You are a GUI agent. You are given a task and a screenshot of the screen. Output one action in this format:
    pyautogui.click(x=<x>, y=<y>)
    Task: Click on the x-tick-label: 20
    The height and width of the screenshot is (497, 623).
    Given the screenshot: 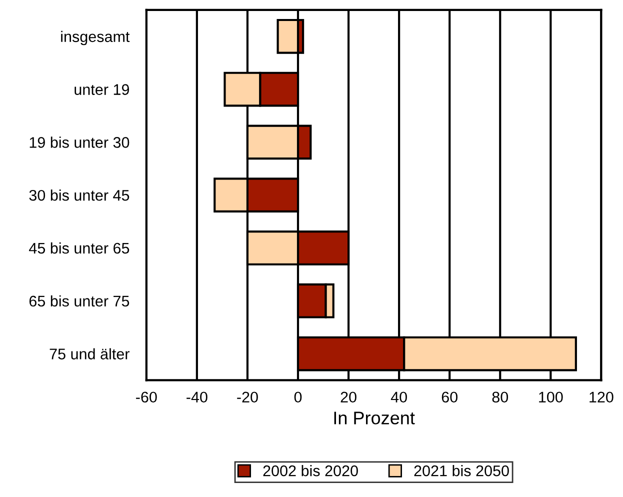 What is the action you would take?
    pyautogui.click(x=348, y=397)
    